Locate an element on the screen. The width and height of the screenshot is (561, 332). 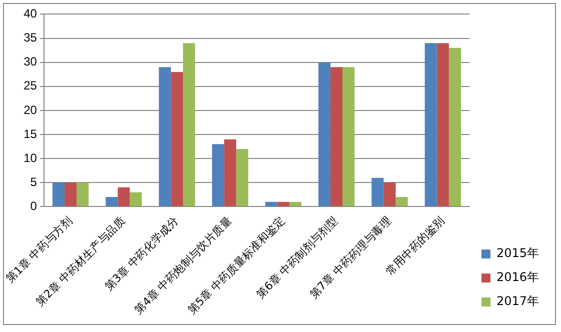
y-tick-label: 25 is located at coordinates (31, 85).